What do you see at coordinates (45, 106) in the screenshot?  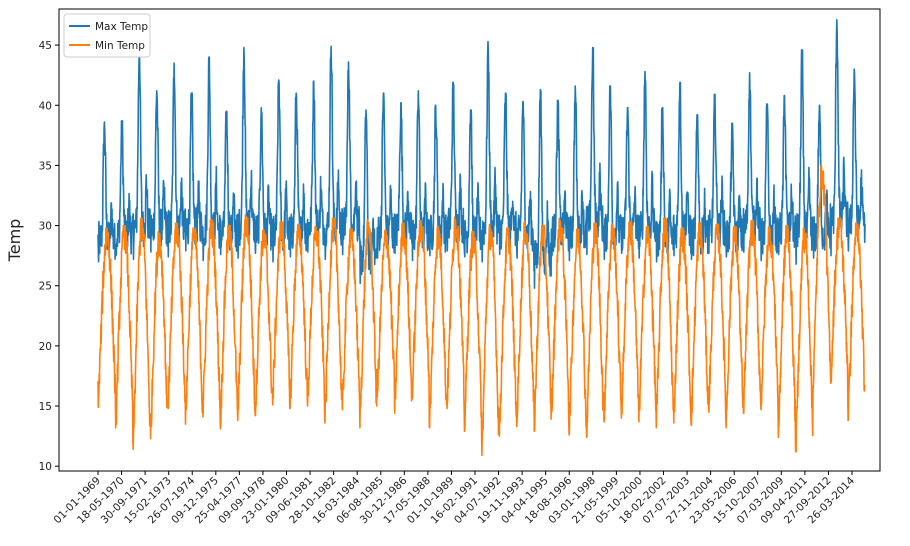 I see `y-tick-label: 40` at bounding box center [45, 106].